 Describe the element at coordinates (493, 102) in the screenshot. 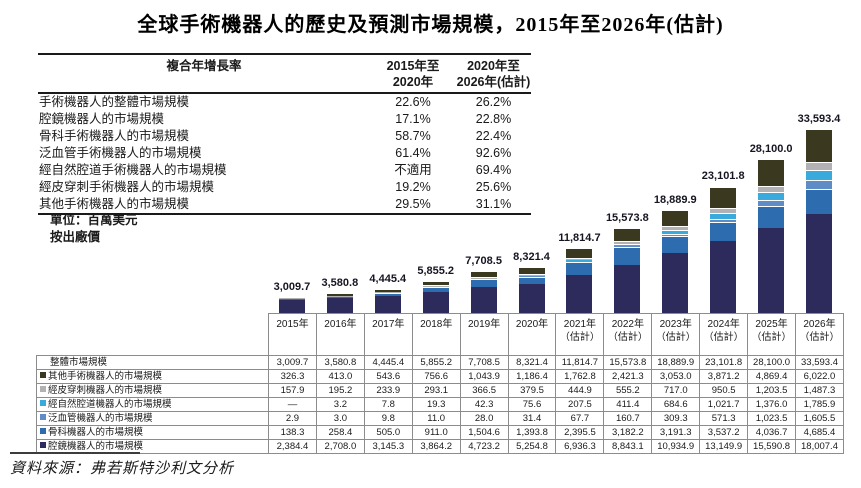

I see `cagr-value: 26.2%` at that location.